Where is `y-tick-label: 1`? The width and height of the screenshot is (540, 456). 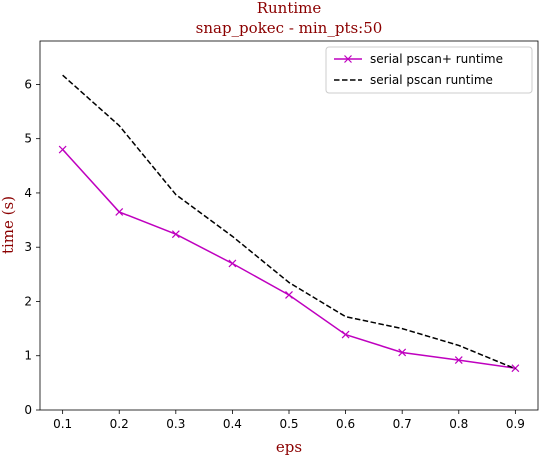
y-tick-label: 1 is located at coordinates (28, 356).